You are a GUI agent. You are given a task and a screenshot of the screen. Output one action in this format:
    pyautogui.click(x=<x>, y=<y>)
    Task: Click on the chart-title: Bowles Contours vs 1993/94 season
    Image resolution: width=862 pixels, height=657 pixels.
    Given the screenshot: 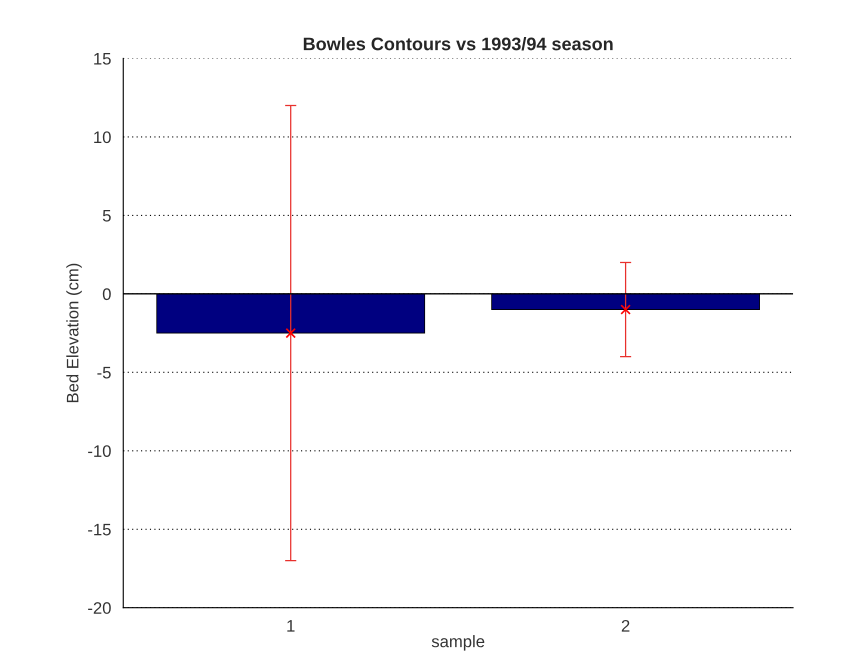 What is the action you would take?
    pyautogui.click(x=458, y=43)
    